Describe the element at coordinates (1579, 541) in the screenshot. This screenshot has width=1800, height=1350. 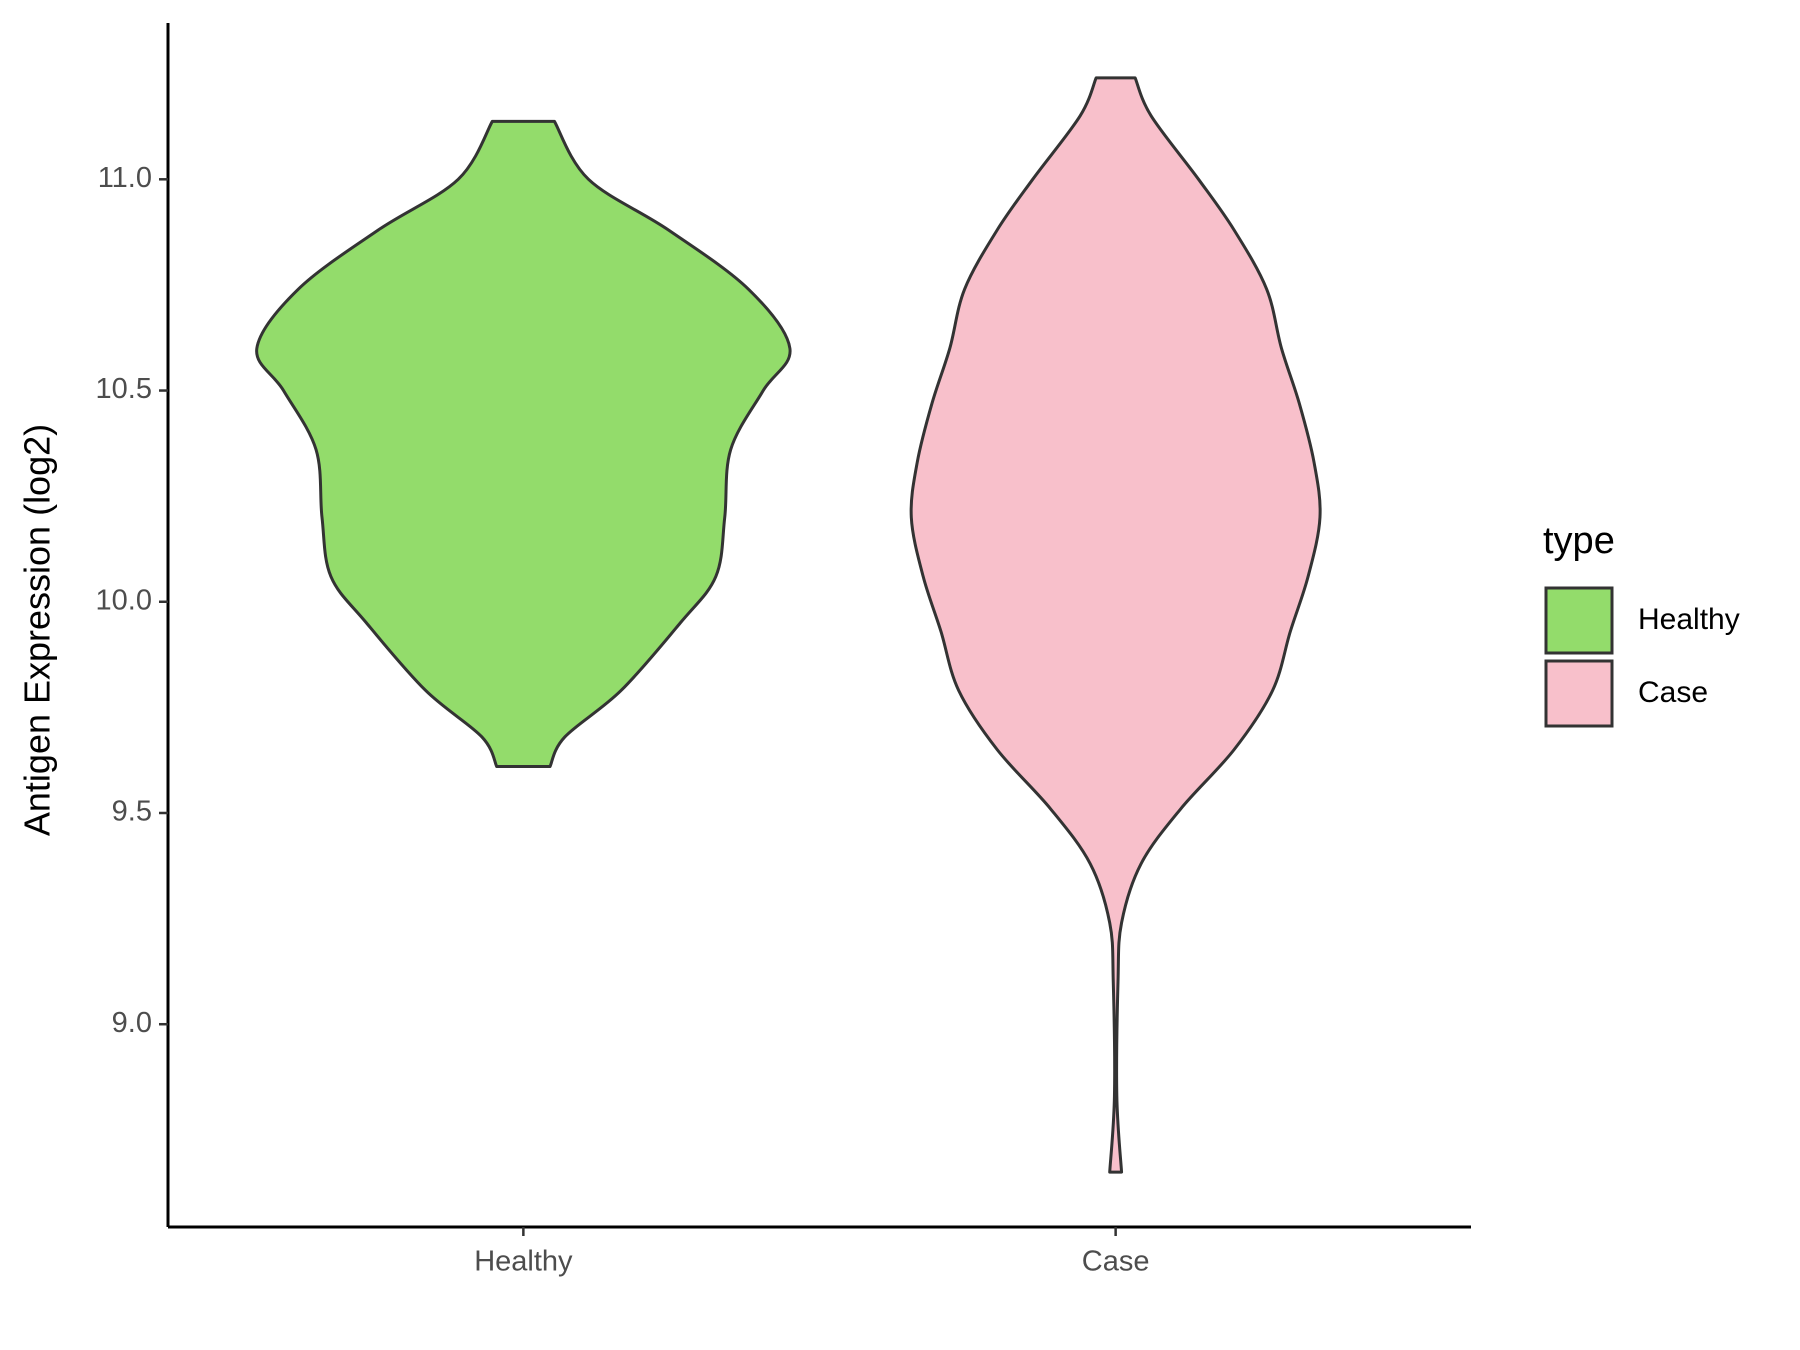
I see `legend-title: type` at that location.